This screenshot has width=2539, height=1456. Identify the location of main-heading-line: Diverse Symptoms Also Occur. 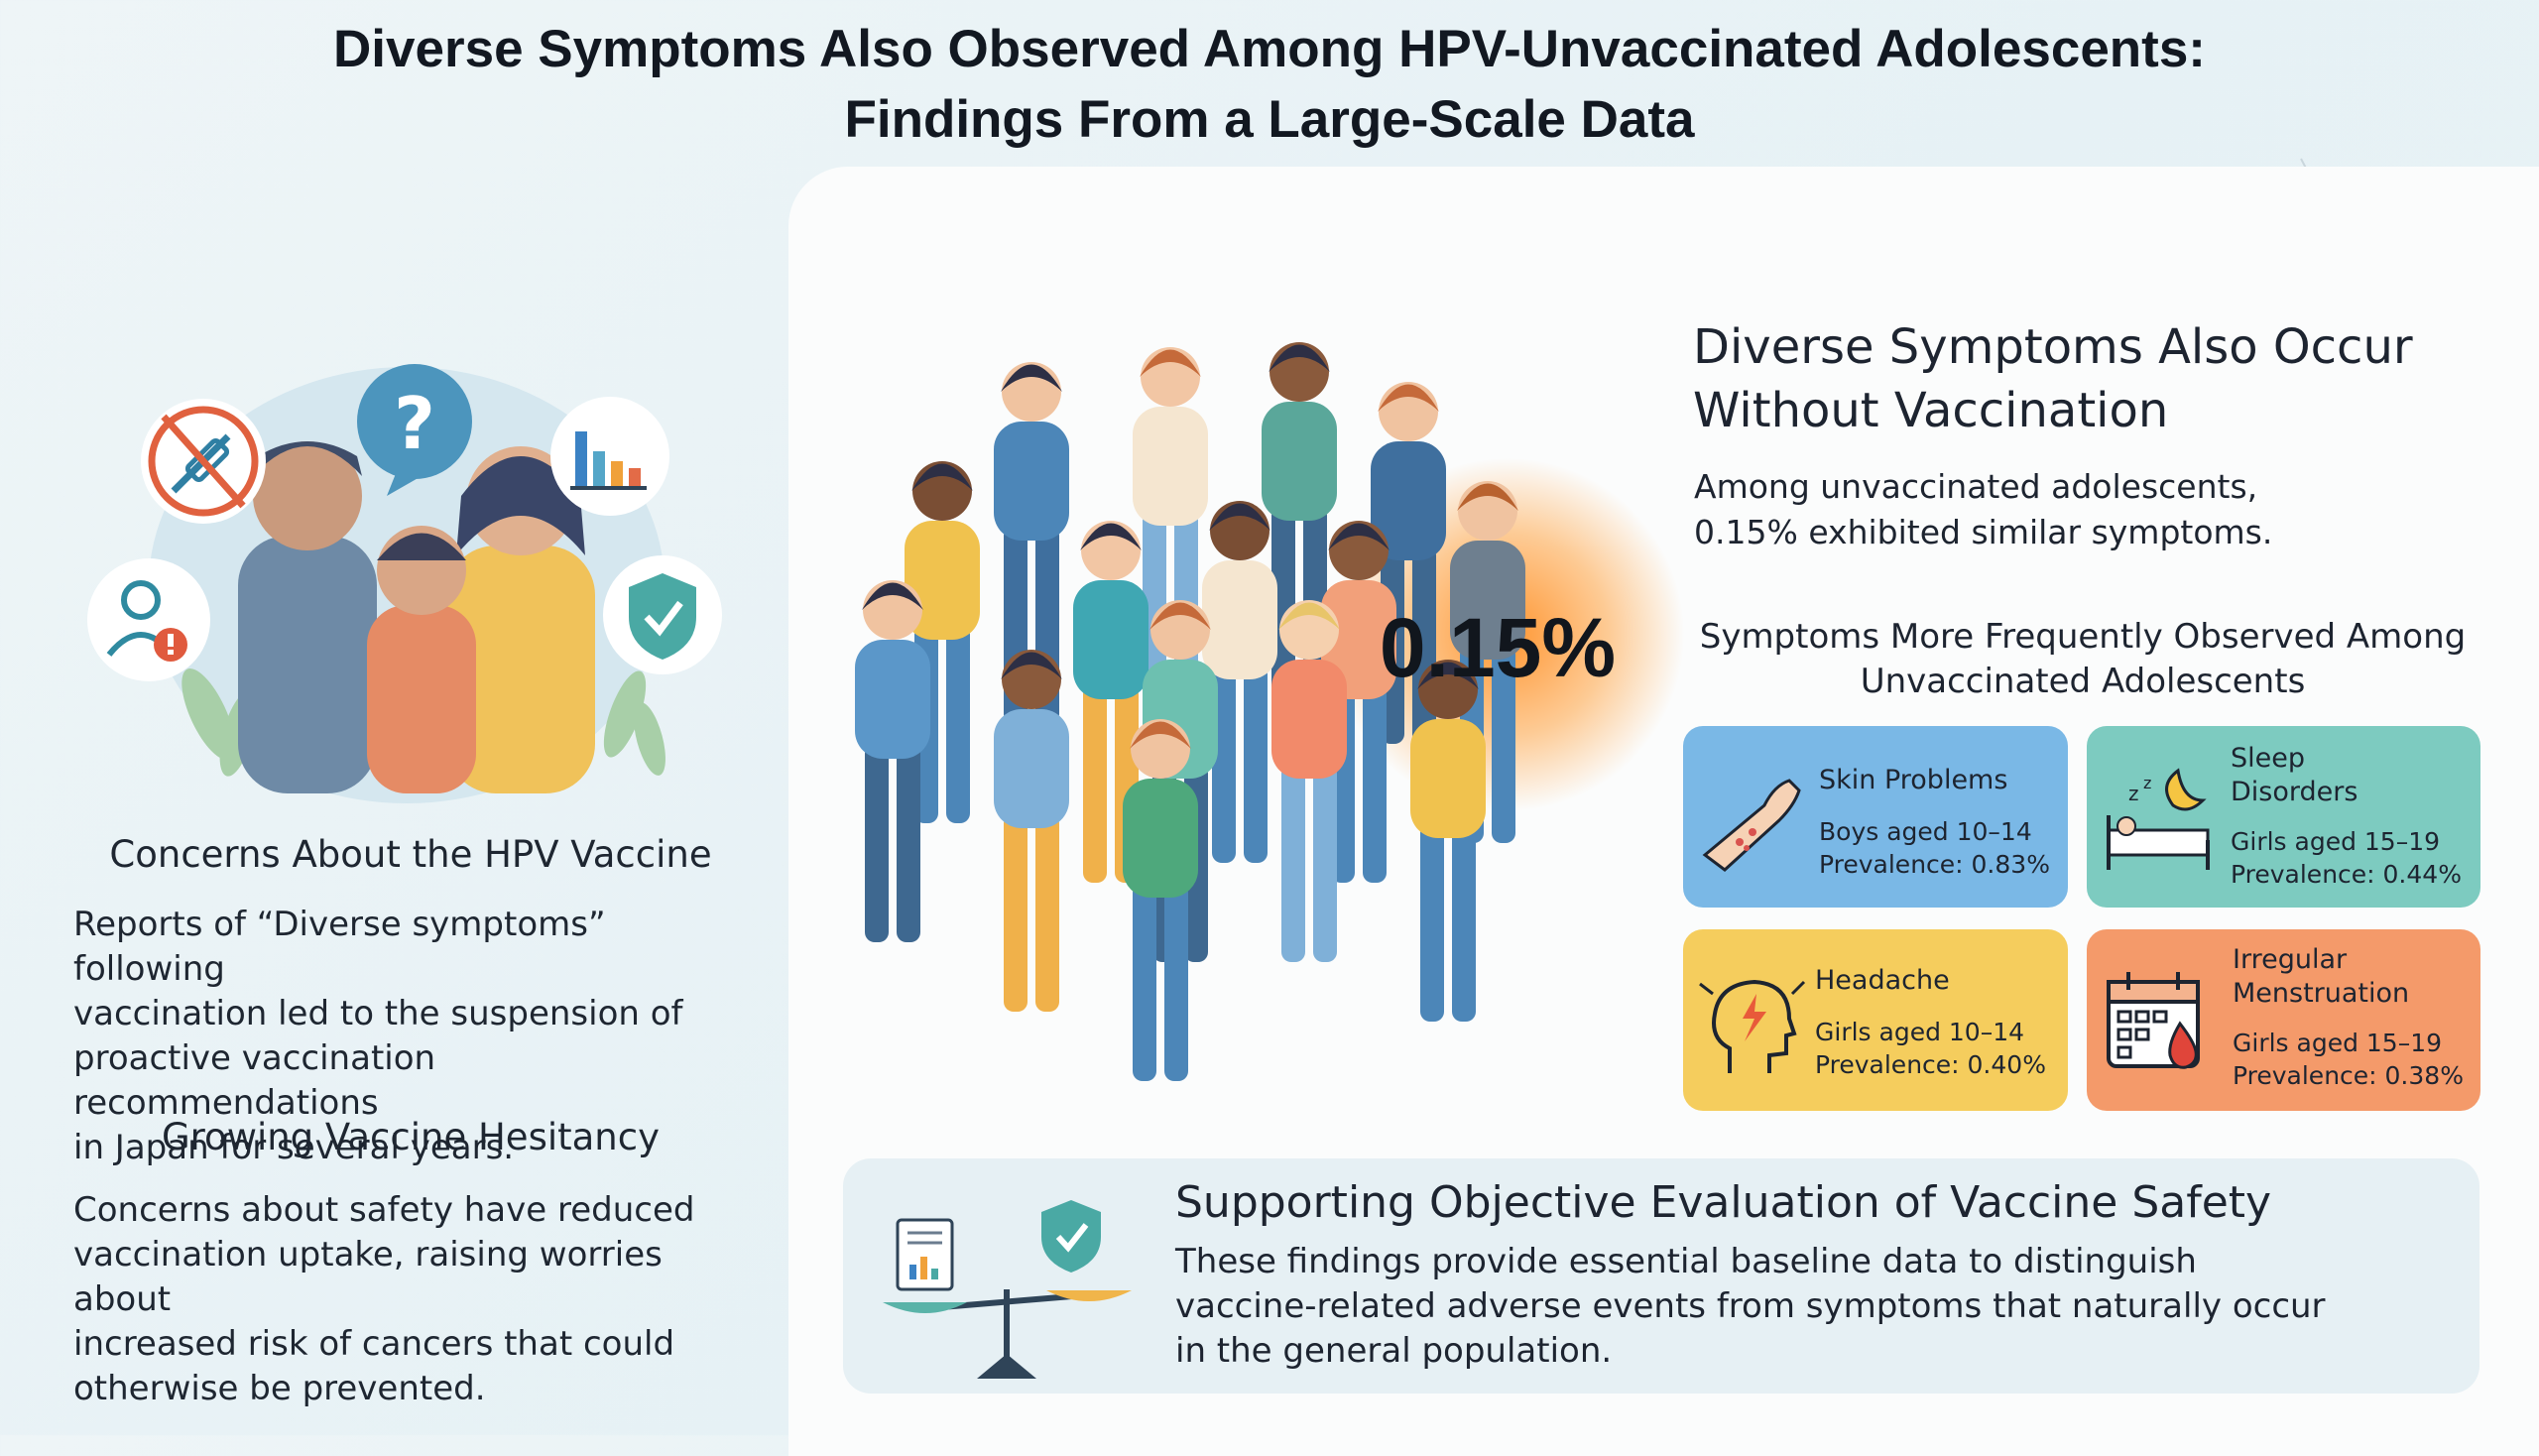
(2053, 347).